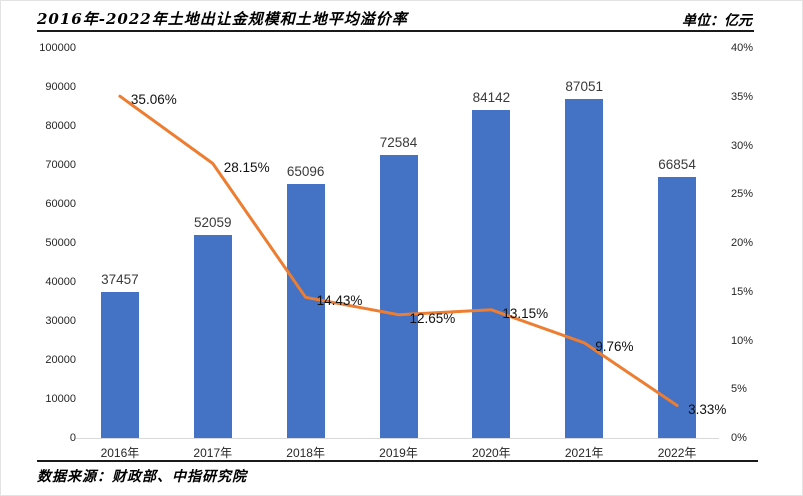 This screenshot has height=496, width=803. Describe the element at coordinates (742, 48) in the screenshot. I see `right-axis-tick: 40%` at that location.